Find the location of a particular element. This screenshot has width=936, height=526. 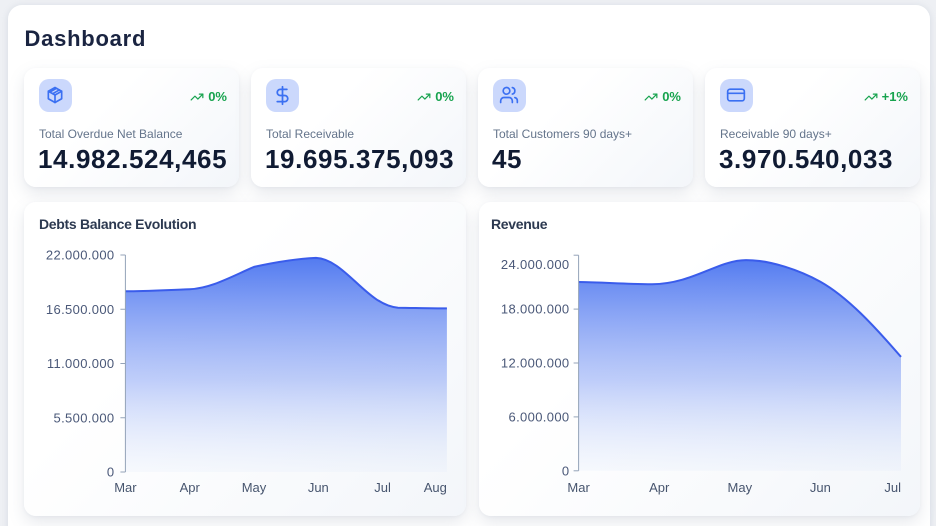

svg-text: 22.000.000 is located at coordinates (80, 255).